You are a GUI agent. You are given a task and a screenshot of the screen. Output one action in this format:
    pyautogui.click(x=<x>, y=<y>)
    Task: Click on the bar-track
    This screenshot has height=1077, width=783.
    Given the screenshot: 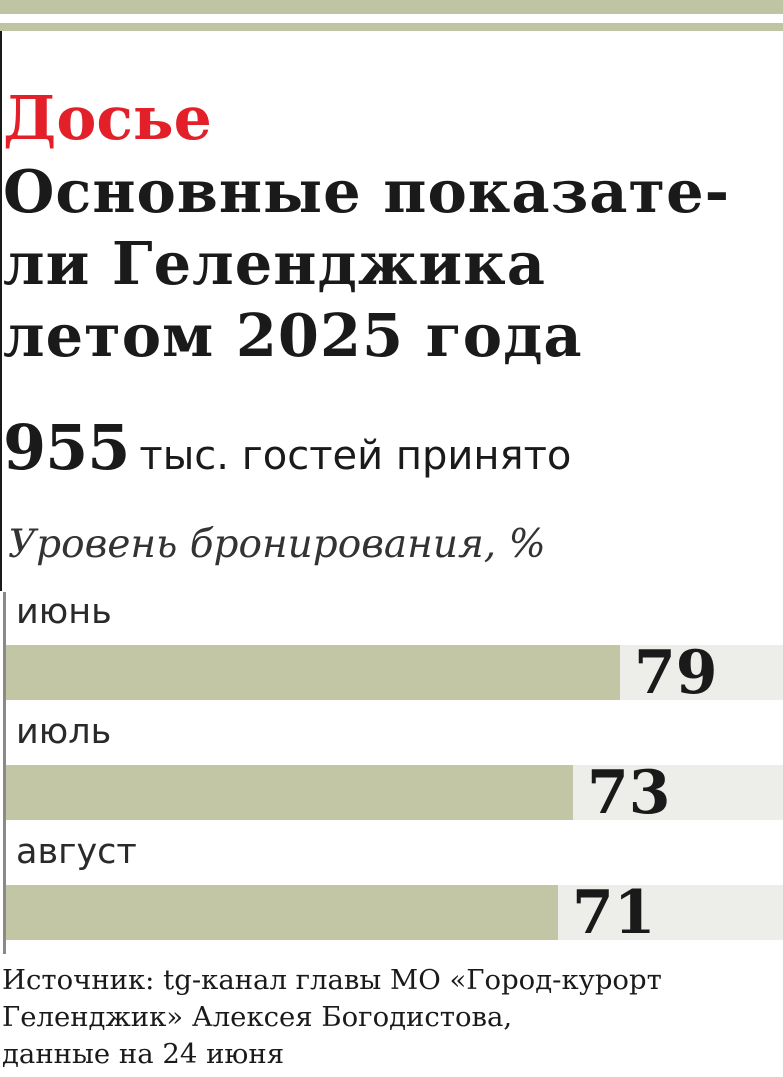 What is the action you would take?
    pyautogui.click(x=394, y=912)
    